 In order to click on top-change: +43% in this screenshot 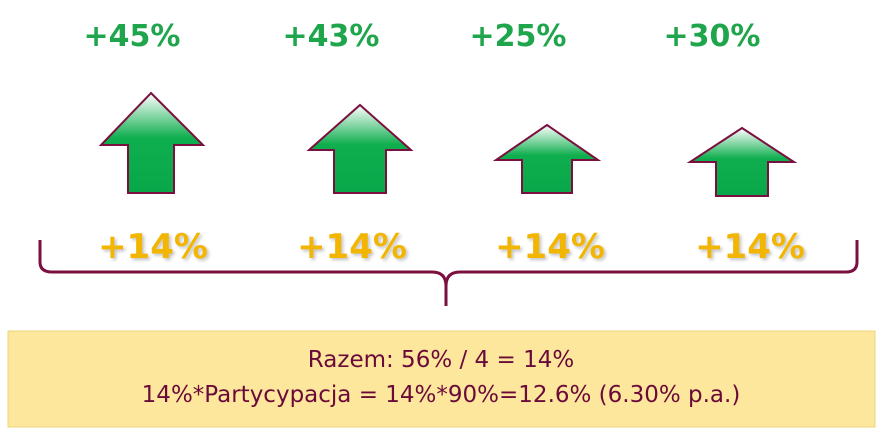, I will do `click(331, 36)`.